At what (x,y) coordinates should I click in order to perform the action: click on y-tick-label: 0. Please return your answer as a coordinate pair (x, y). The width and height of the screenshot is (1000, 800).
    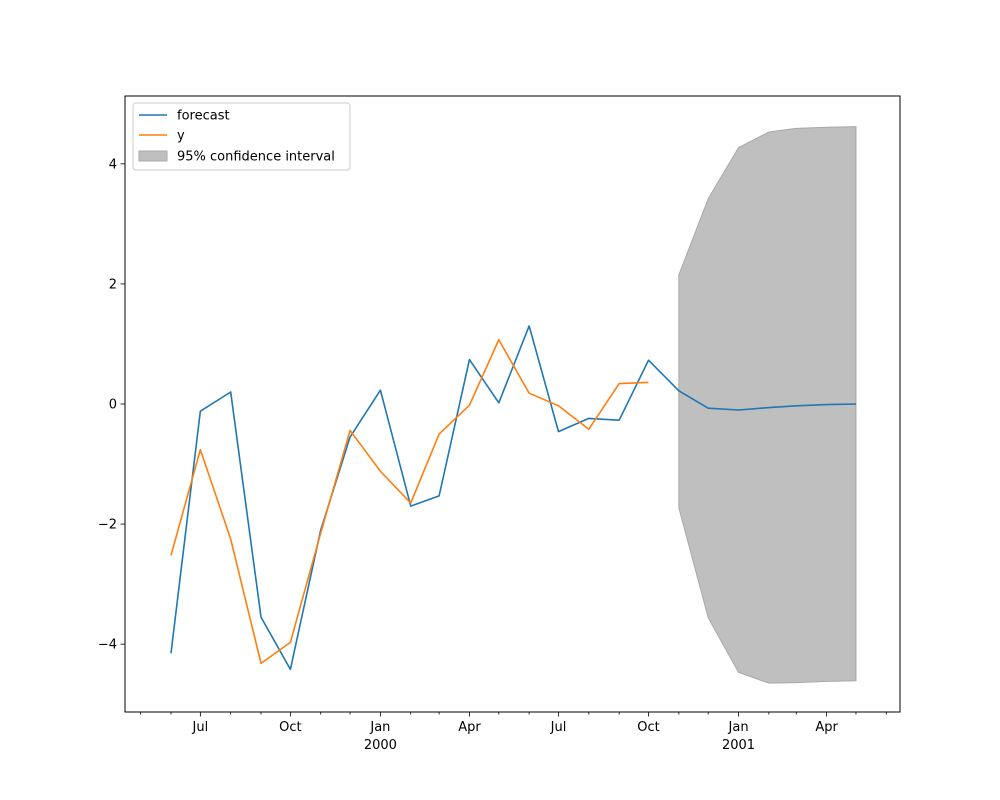
    Looking at the image, I should click on (113, 405).